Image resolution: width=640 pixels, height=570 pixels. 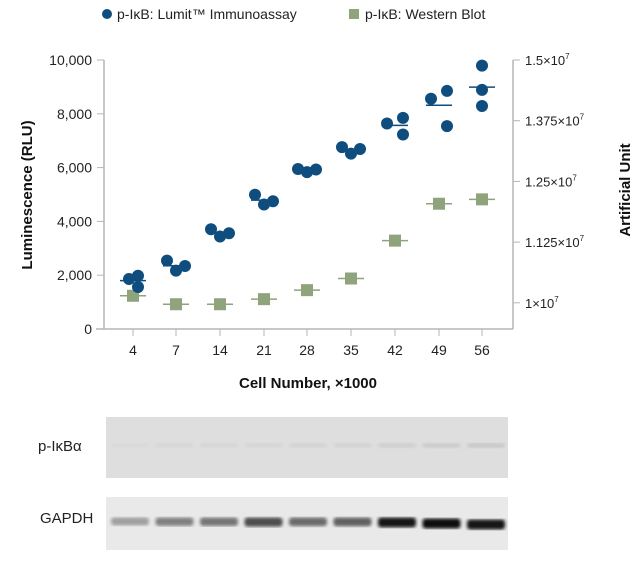 What do you see at coordinates (307, 483) in the screenshot?
I see `western-blot-image` at bounding box center [307, 483].